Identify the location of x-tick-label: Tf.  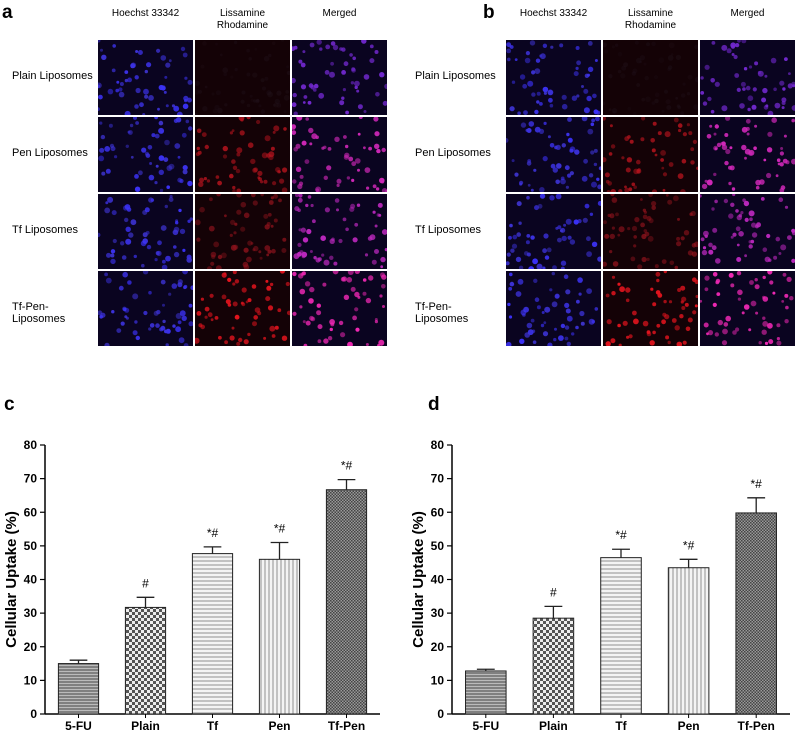
(621, 726).